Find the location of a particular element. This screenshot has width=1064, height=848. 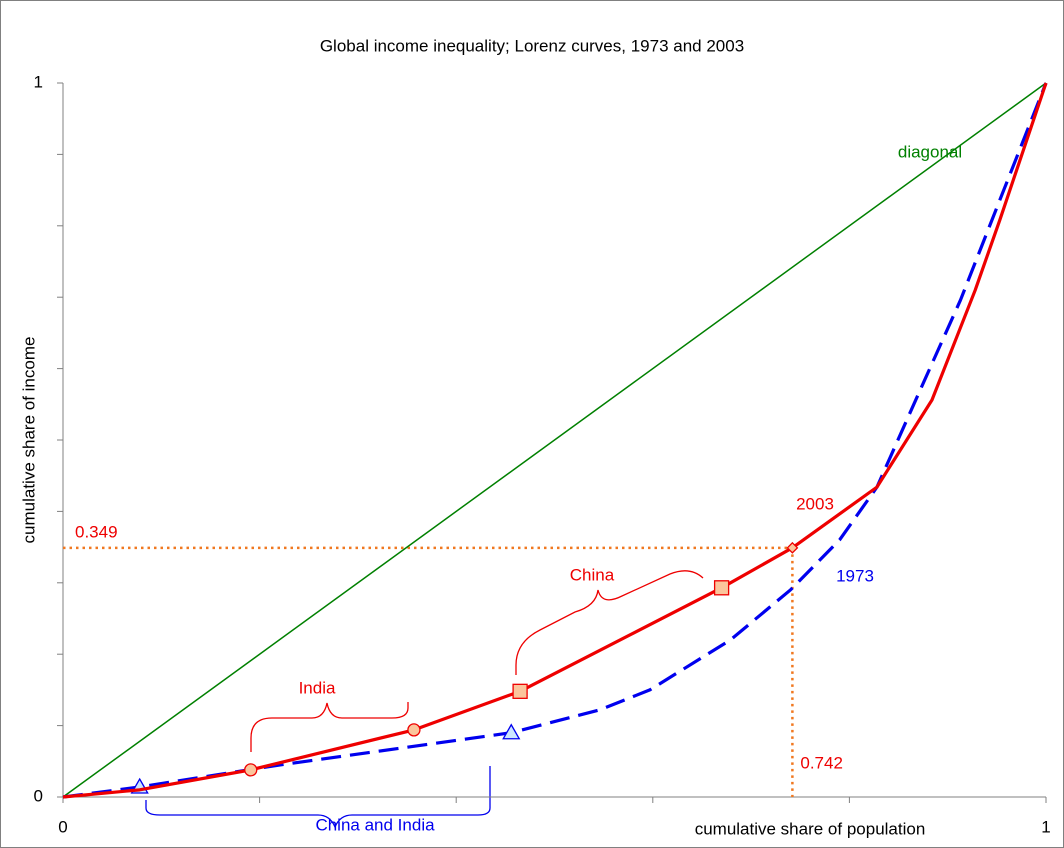

china-brace is located at coordinates (609, 622).